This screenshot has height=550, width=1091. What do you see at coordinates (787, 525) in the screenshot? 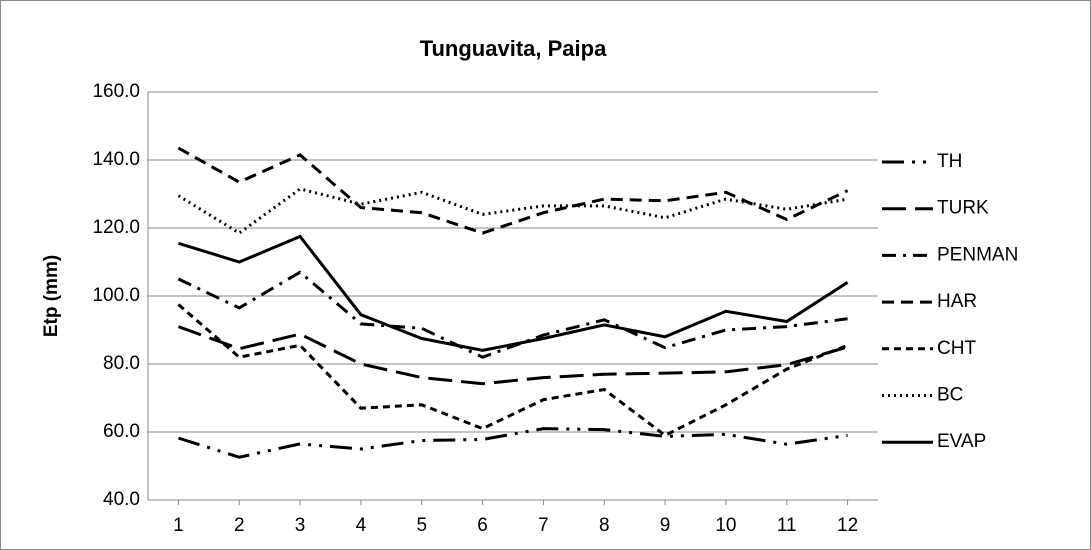
I see `x-tick-label: 11` at bounding box center [787, 525].